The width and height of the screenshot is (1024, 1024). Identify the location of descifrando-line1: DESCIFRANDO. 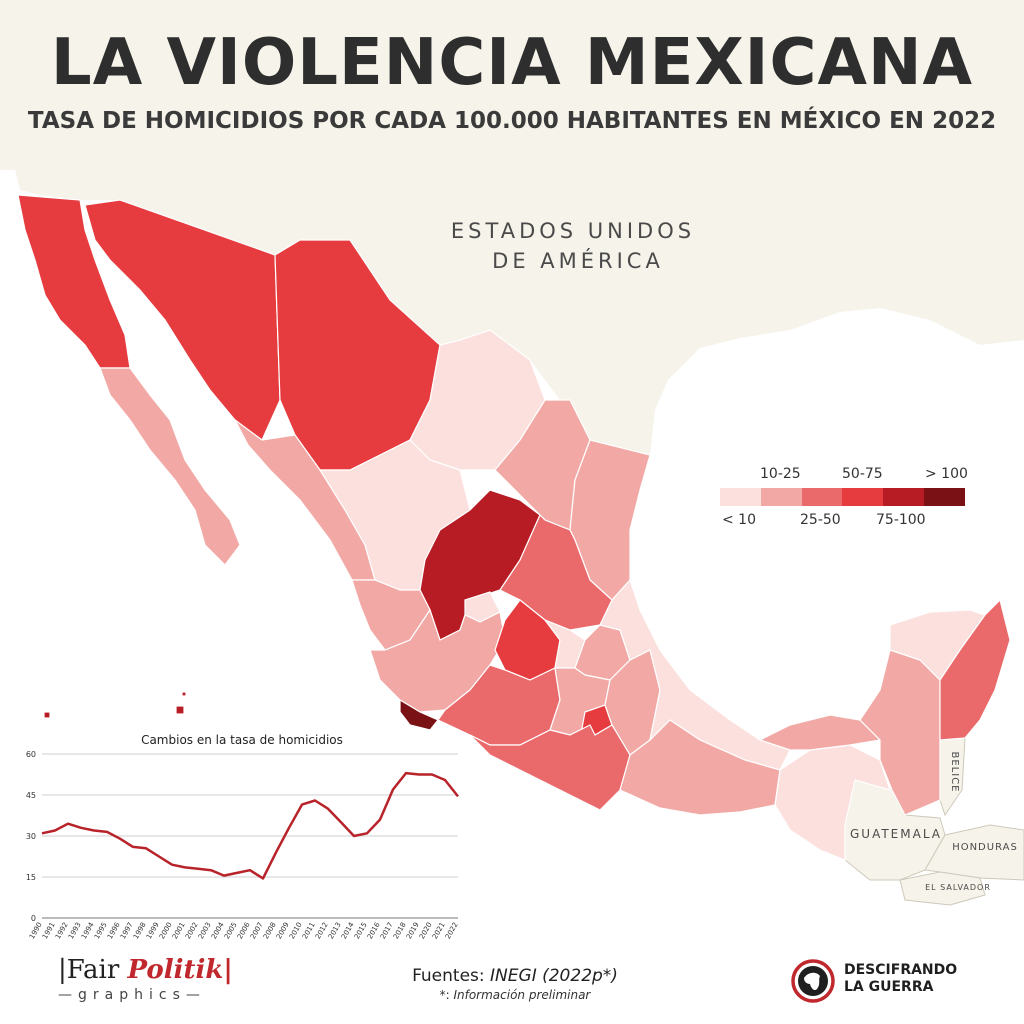
(901, 970).